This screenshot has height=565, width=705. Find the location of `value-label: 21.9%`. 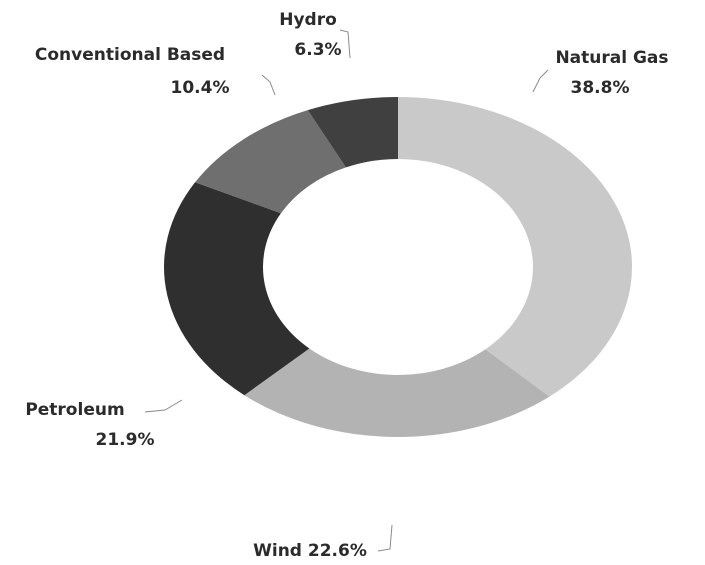

value-label: 21.9% is located at coordinates (125, 440).